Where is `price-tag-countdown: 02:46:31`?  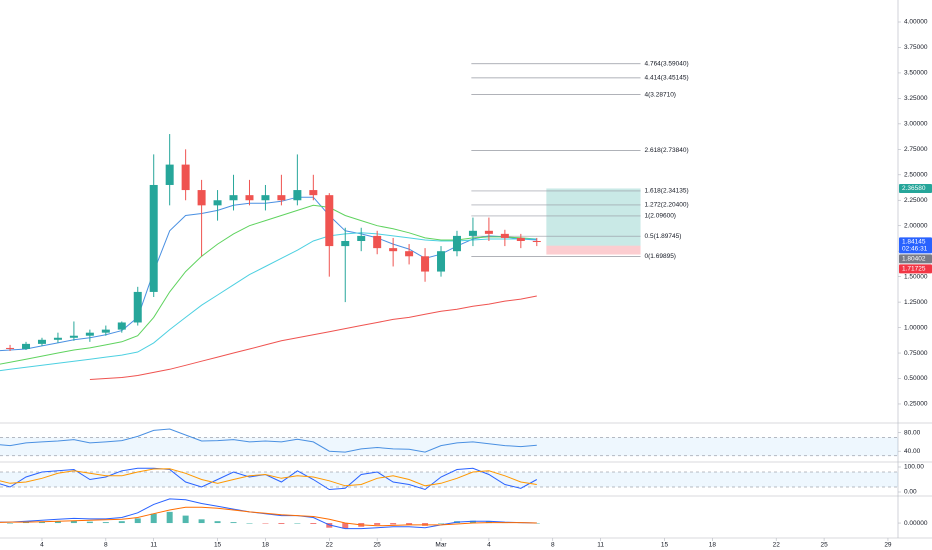 price-tag-countdown: 02:46:31 is located at coordinates (915, 249).